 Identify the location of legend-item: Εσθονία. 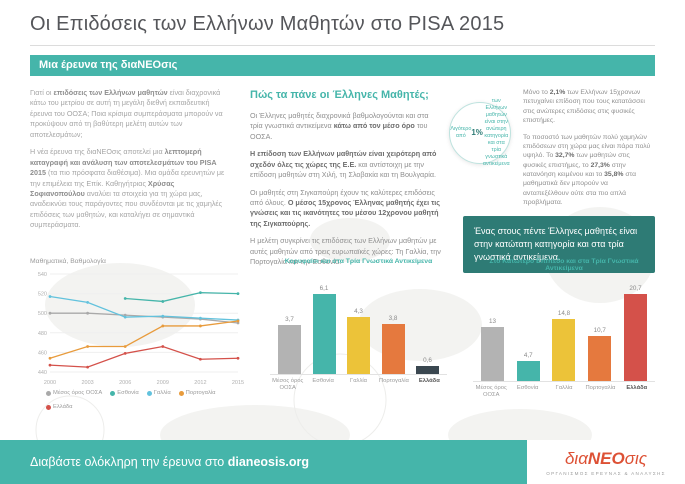
(124, 393).